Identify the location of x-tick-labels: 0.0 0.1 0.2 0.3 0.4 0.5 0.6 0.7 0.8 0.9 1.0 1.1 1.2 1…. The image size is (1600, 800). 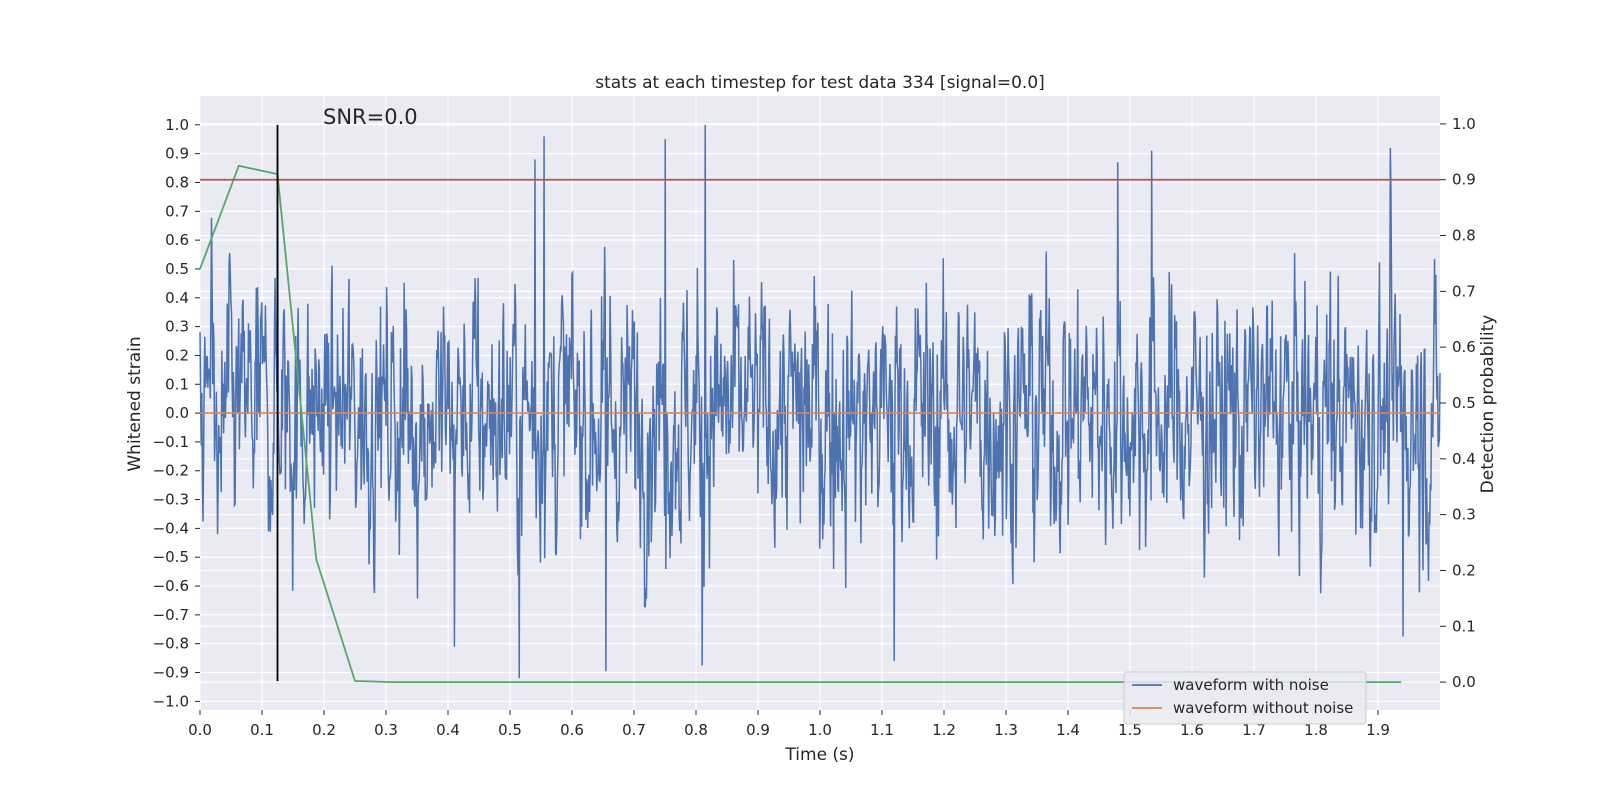
(789, 724).